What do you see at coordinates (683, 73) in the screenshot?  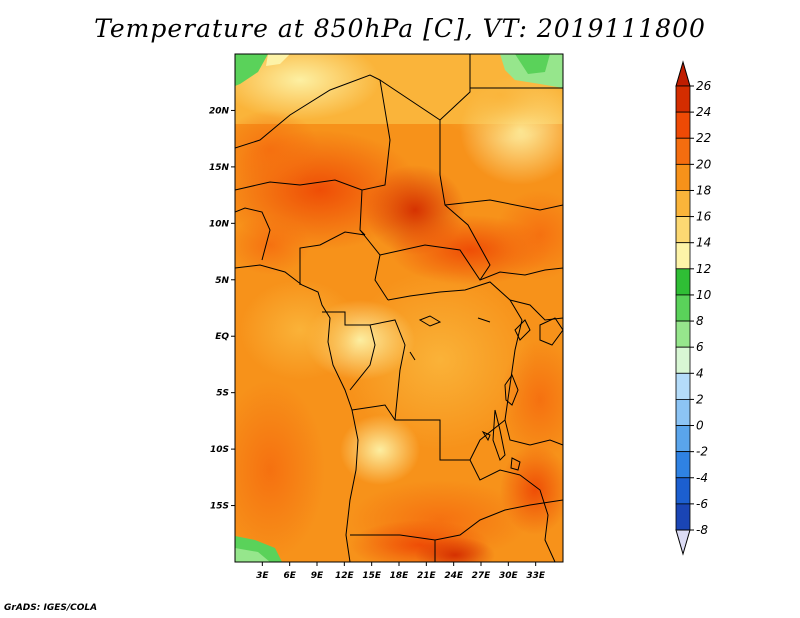 I see `colorbar-top-arrow` at bounding box center [683, 73].